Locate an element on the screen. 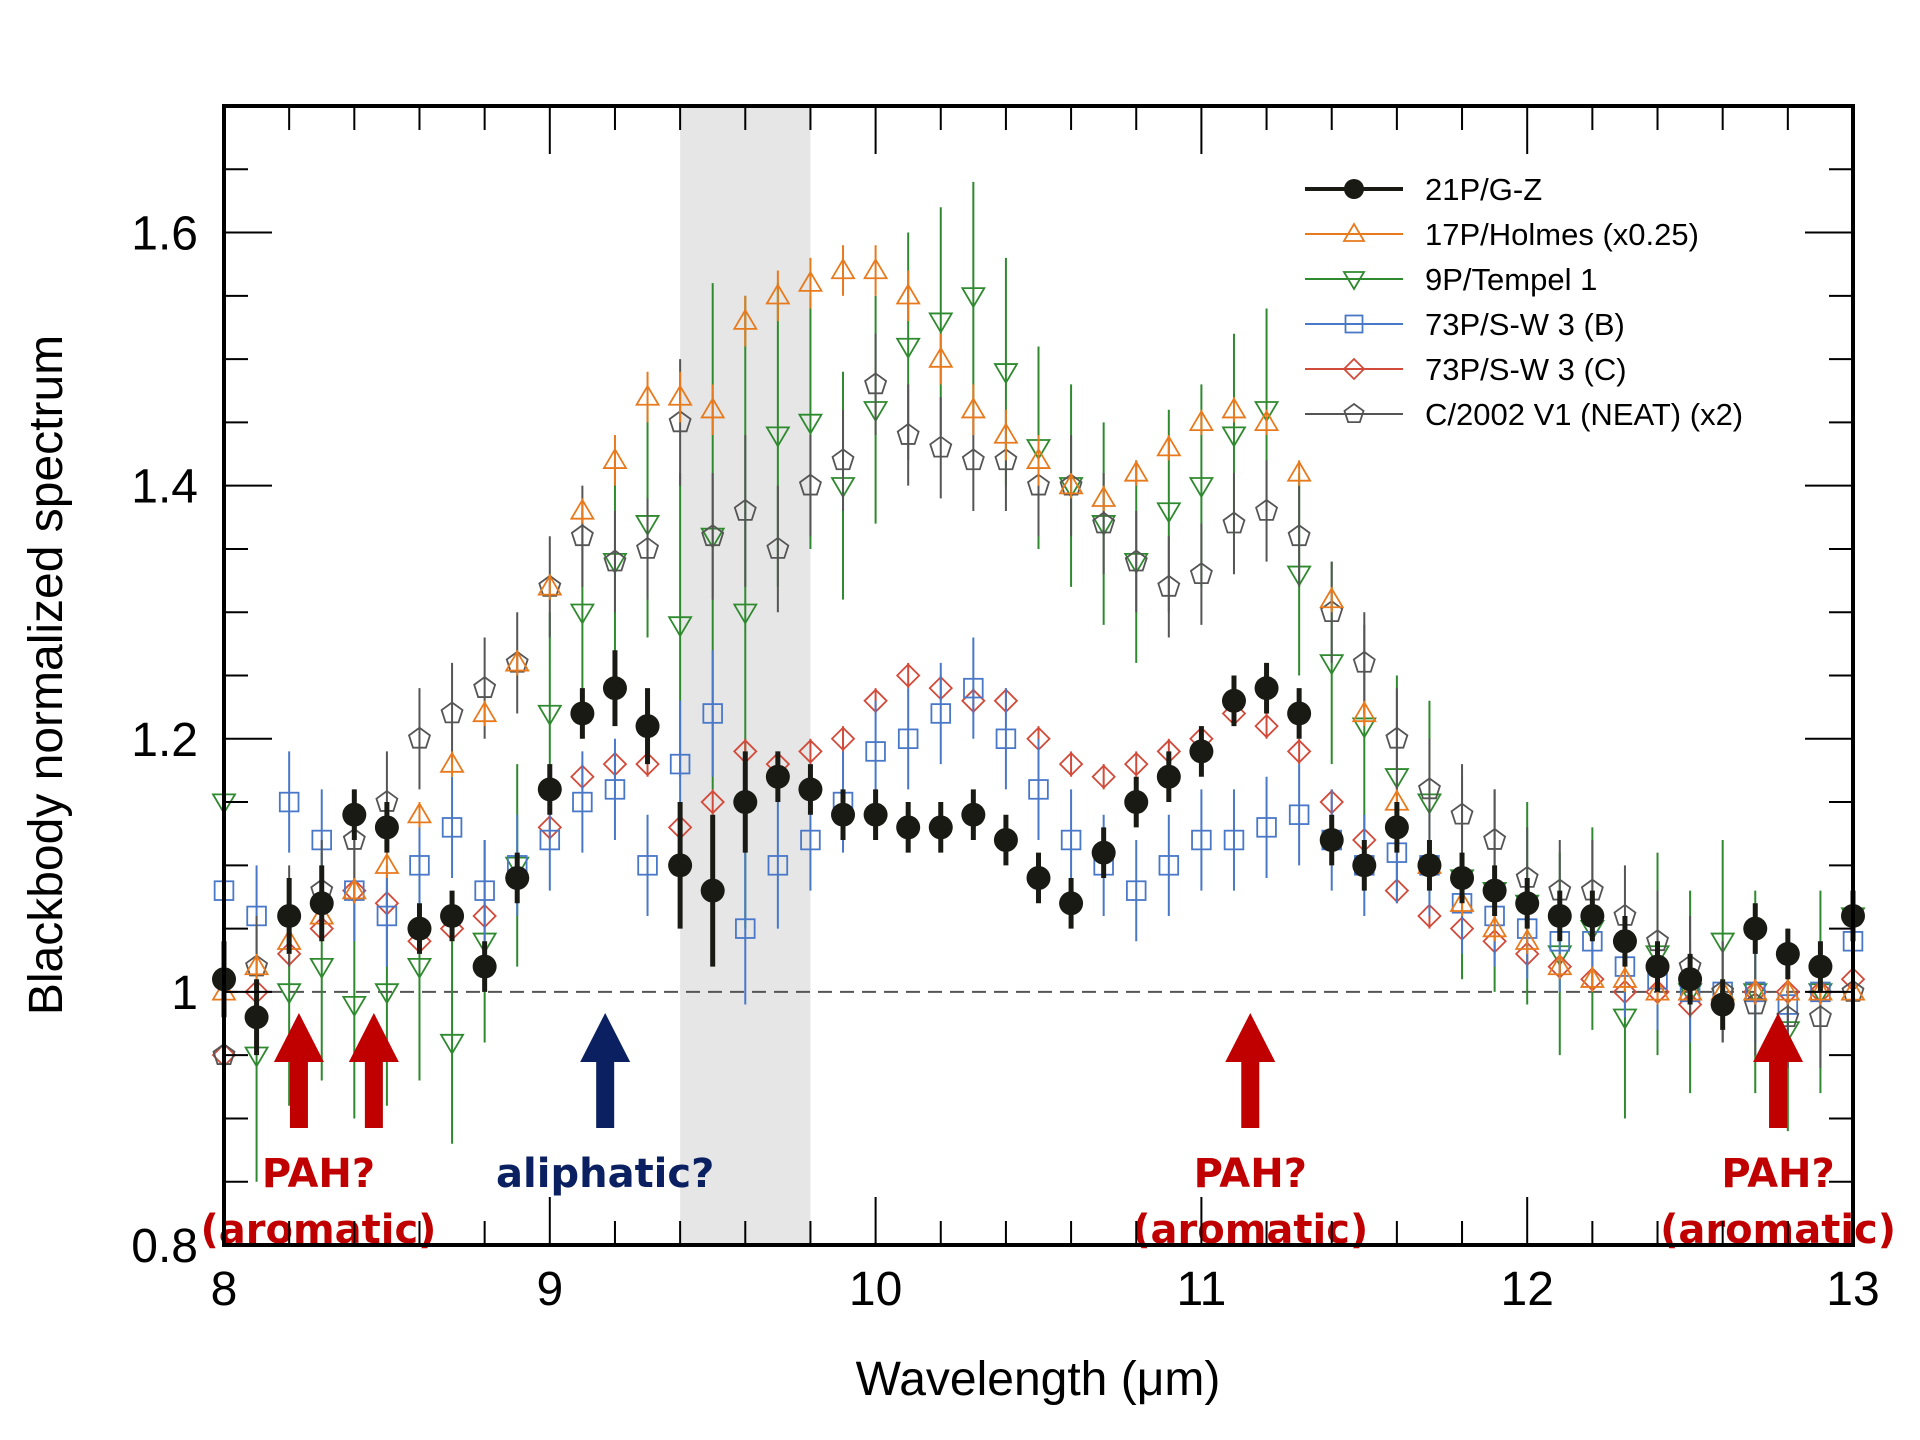  legend-marker is located at coordinates (1354, 281).